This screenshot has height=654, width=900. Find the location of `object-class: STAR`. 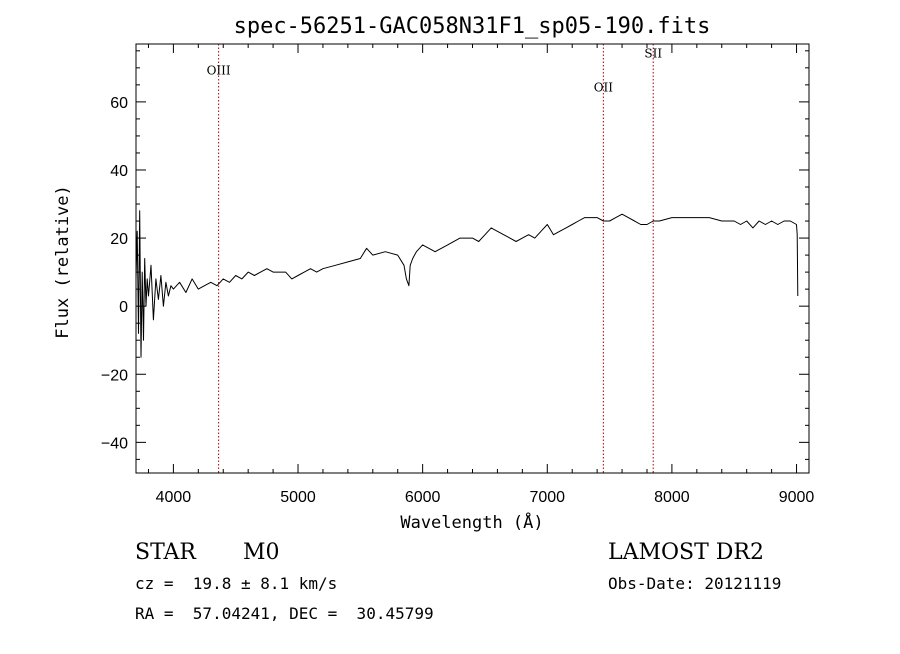

object-class: STAR is located at coordinates (165, 552).